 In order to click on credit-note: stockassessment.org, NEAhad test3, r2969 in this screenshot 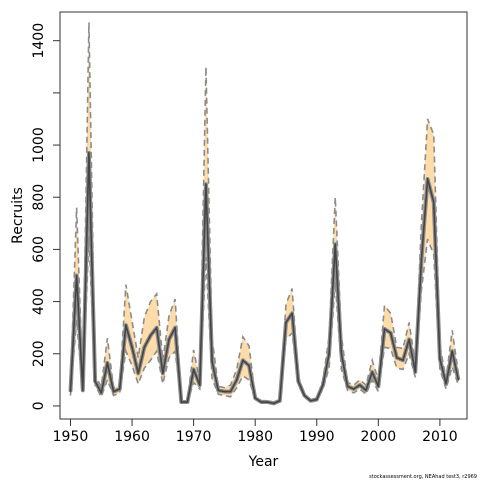, I will do `click(423, 477)`.